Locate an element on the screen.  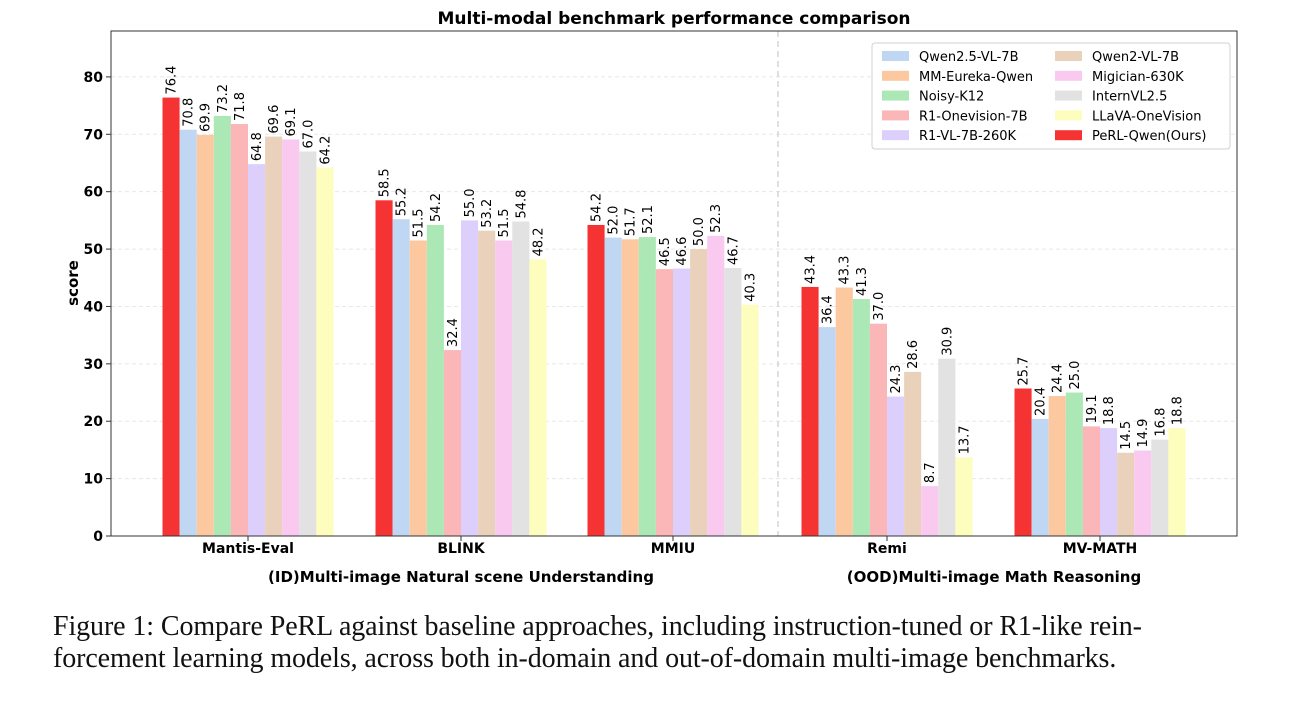
bar-remi-mm-eureka-qwen is located at coordinates (844, 411).